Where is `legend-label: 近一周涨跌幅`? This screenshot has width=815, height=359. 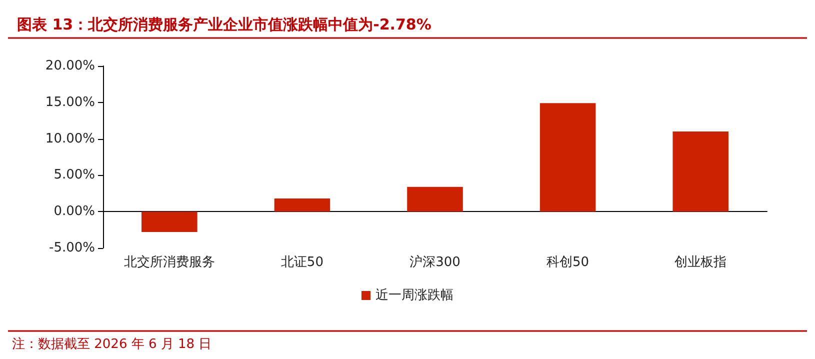 legend-label: 近一周涨跌幅 is located at coordinates (415, 295).